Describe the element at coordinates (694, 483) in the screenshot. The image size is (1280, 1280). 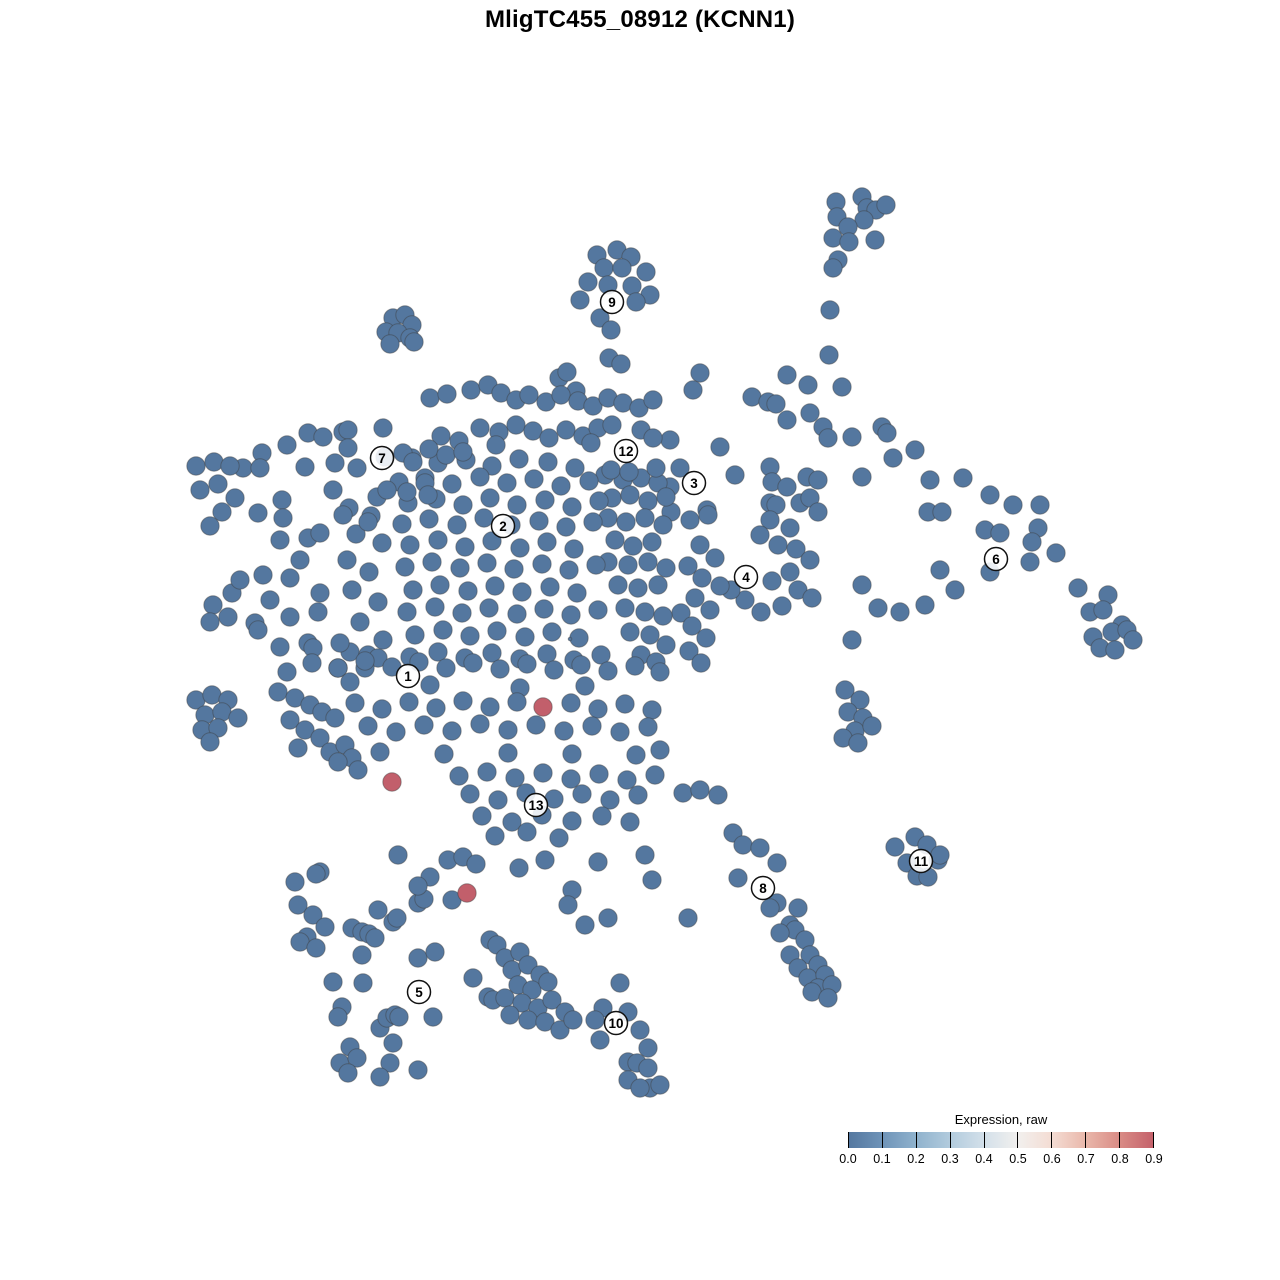
I see `cluster-label-number: 3` at that location.